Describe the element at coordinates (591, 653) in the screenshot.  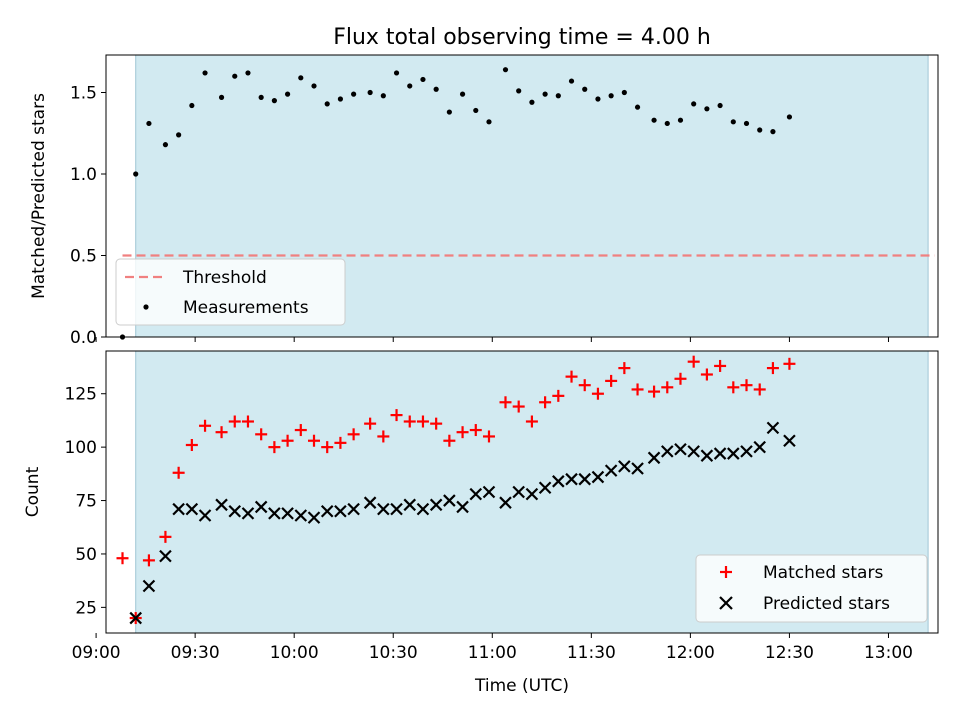
I see `x-tick-label: 11:30` at that location.